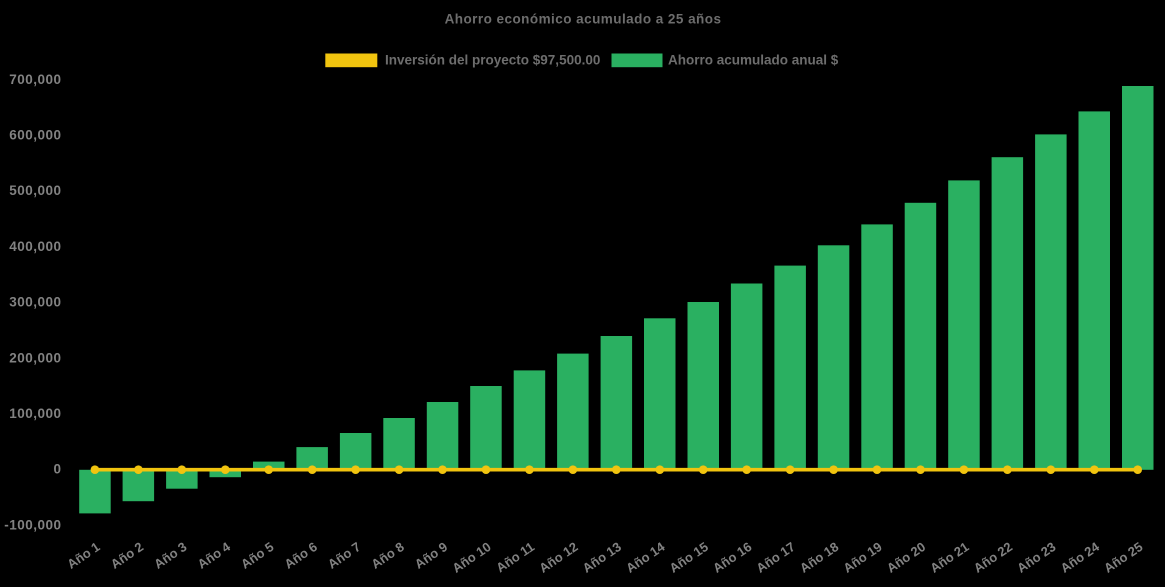 The width and height of the screenshot is (1165, 587). Describe the element at coordinates (753, 60) in the screenshot. I see `svg-text: Ahorro acumulado anual $` at that location.